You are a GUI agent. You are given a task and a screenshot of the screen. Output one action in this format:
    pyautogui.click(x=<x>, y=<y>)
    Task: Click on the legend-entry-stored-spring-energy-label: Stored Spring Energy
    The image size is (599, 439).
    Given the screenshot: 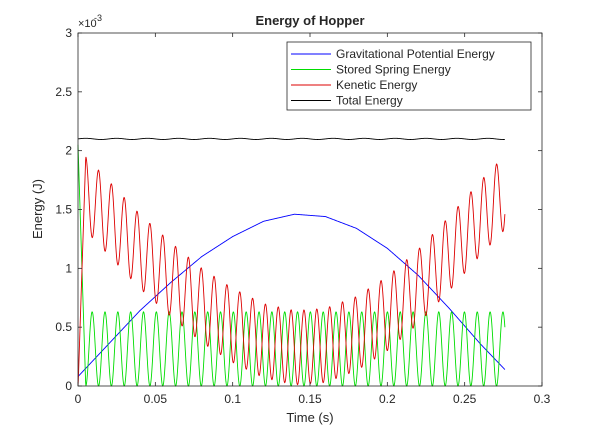 What is the action you would take?
    pyautogui.click(x=393, y=70)
    